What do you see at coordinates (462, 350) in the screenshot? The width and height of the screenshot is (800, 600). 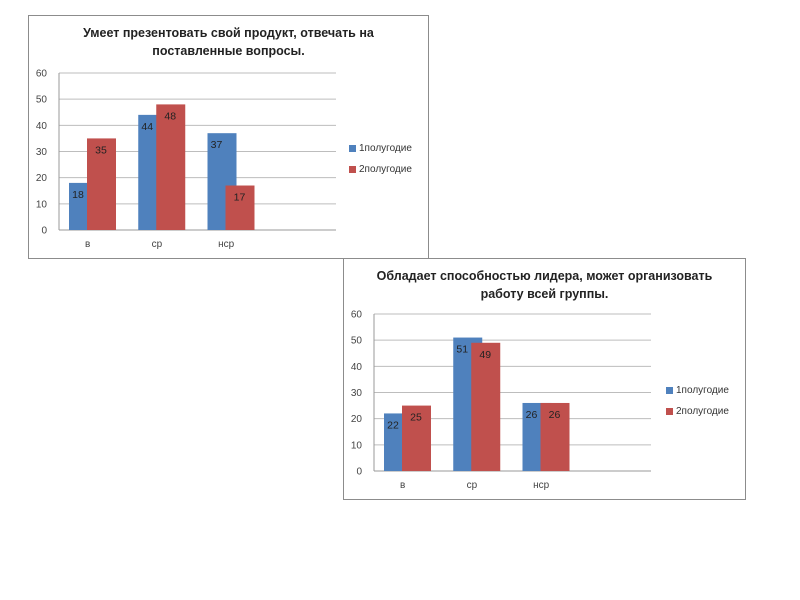 I see `data-label: 51` at bounding box center [462, 350].